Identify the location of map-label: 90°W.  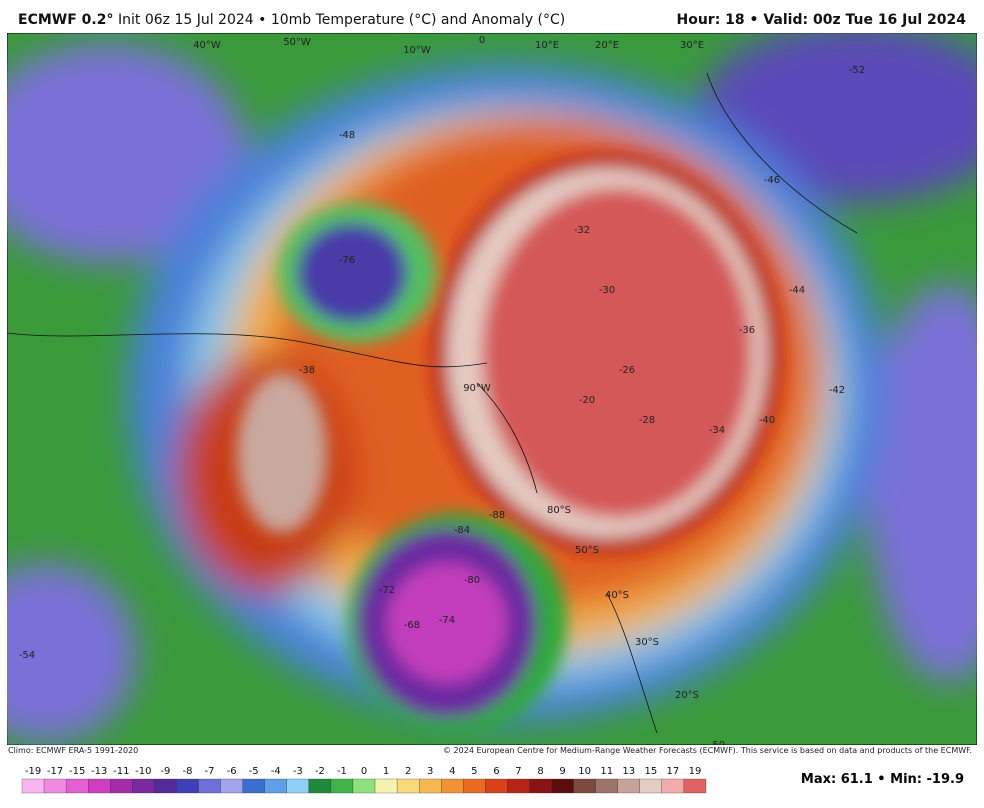
(477, 388).